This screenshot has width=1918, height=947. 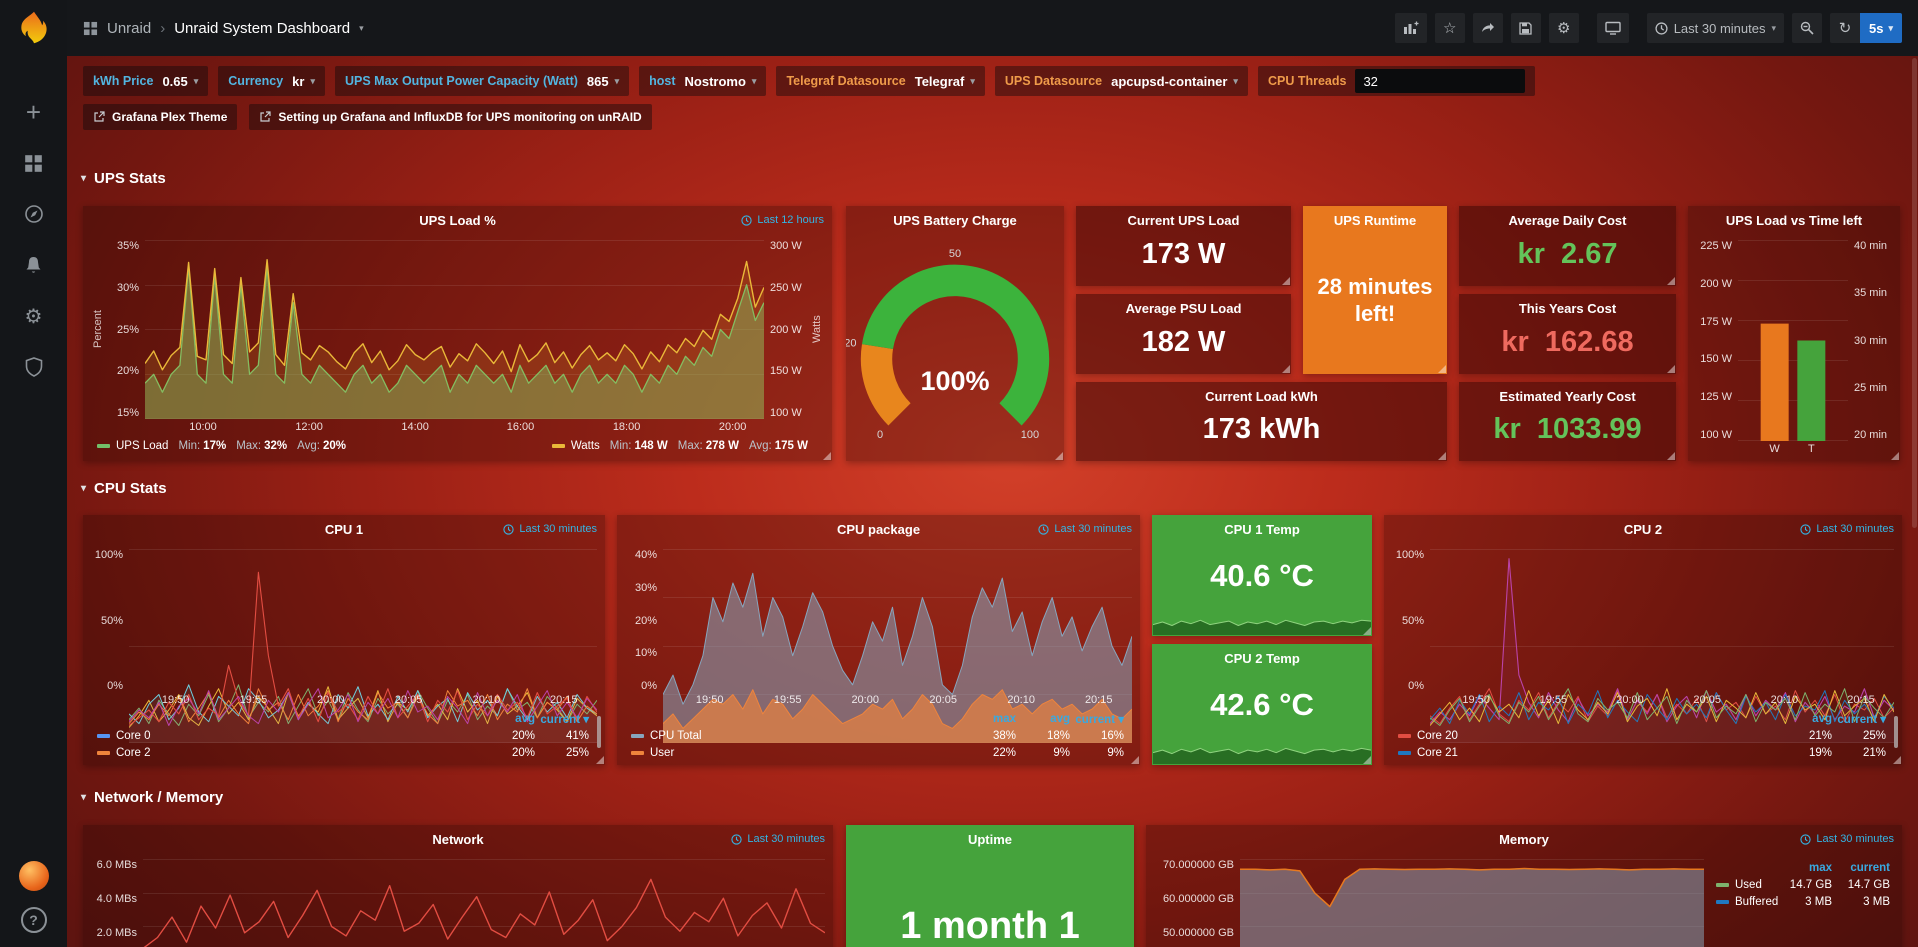 I want to click on panel-title: UPS Load %, so click(x=457, y=220).